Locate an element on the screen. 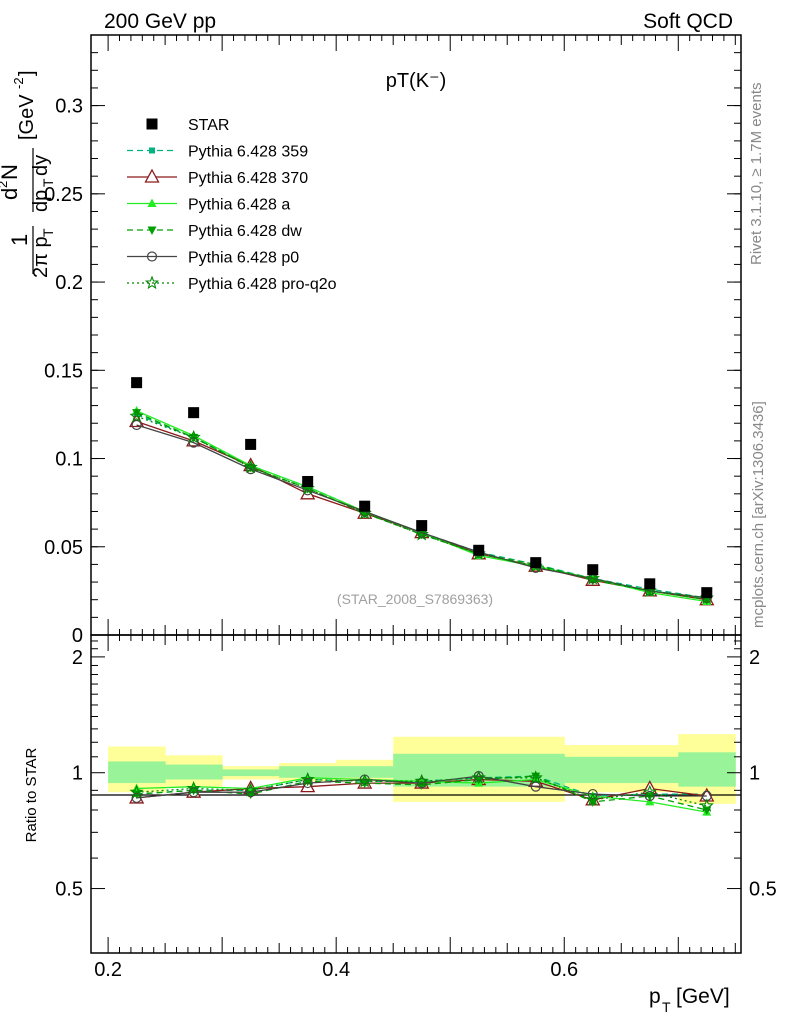 This screenshot has width=786, height=1024. svg-text: d is located at coordinates (11, 194).